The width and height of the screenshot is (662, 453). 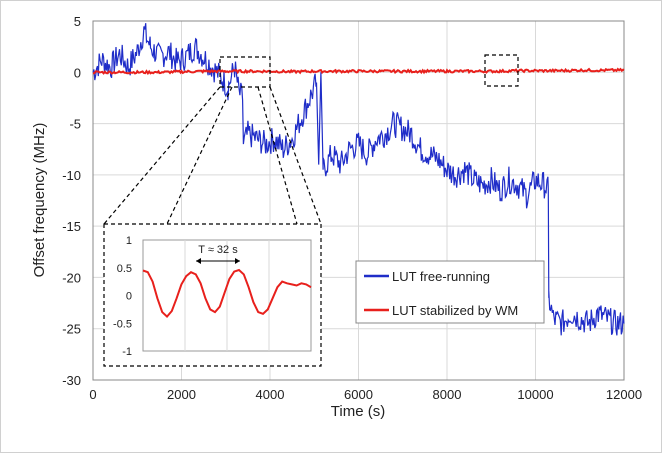 I want to click on y-tick-label: -25, so click(x=71, y=329).